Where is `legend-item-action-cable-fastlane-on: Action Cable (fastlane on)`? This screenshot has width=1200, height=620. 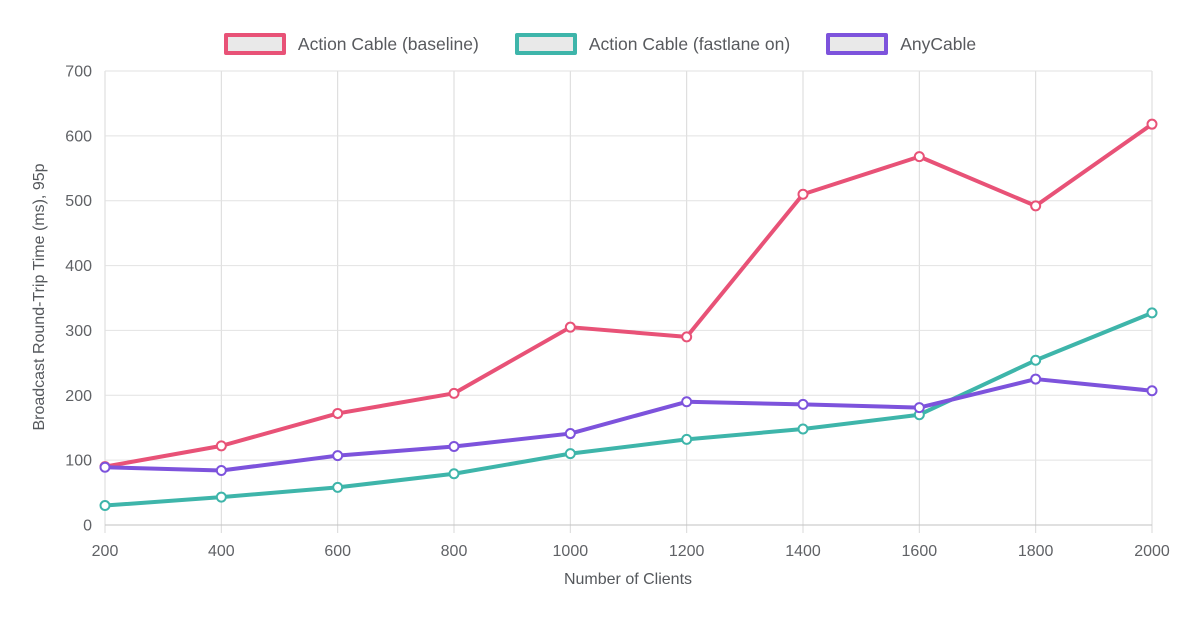
legend-item-action-cable-fastlane-on: Action Cable (fastlane on) is located at coordinates (652, 44).